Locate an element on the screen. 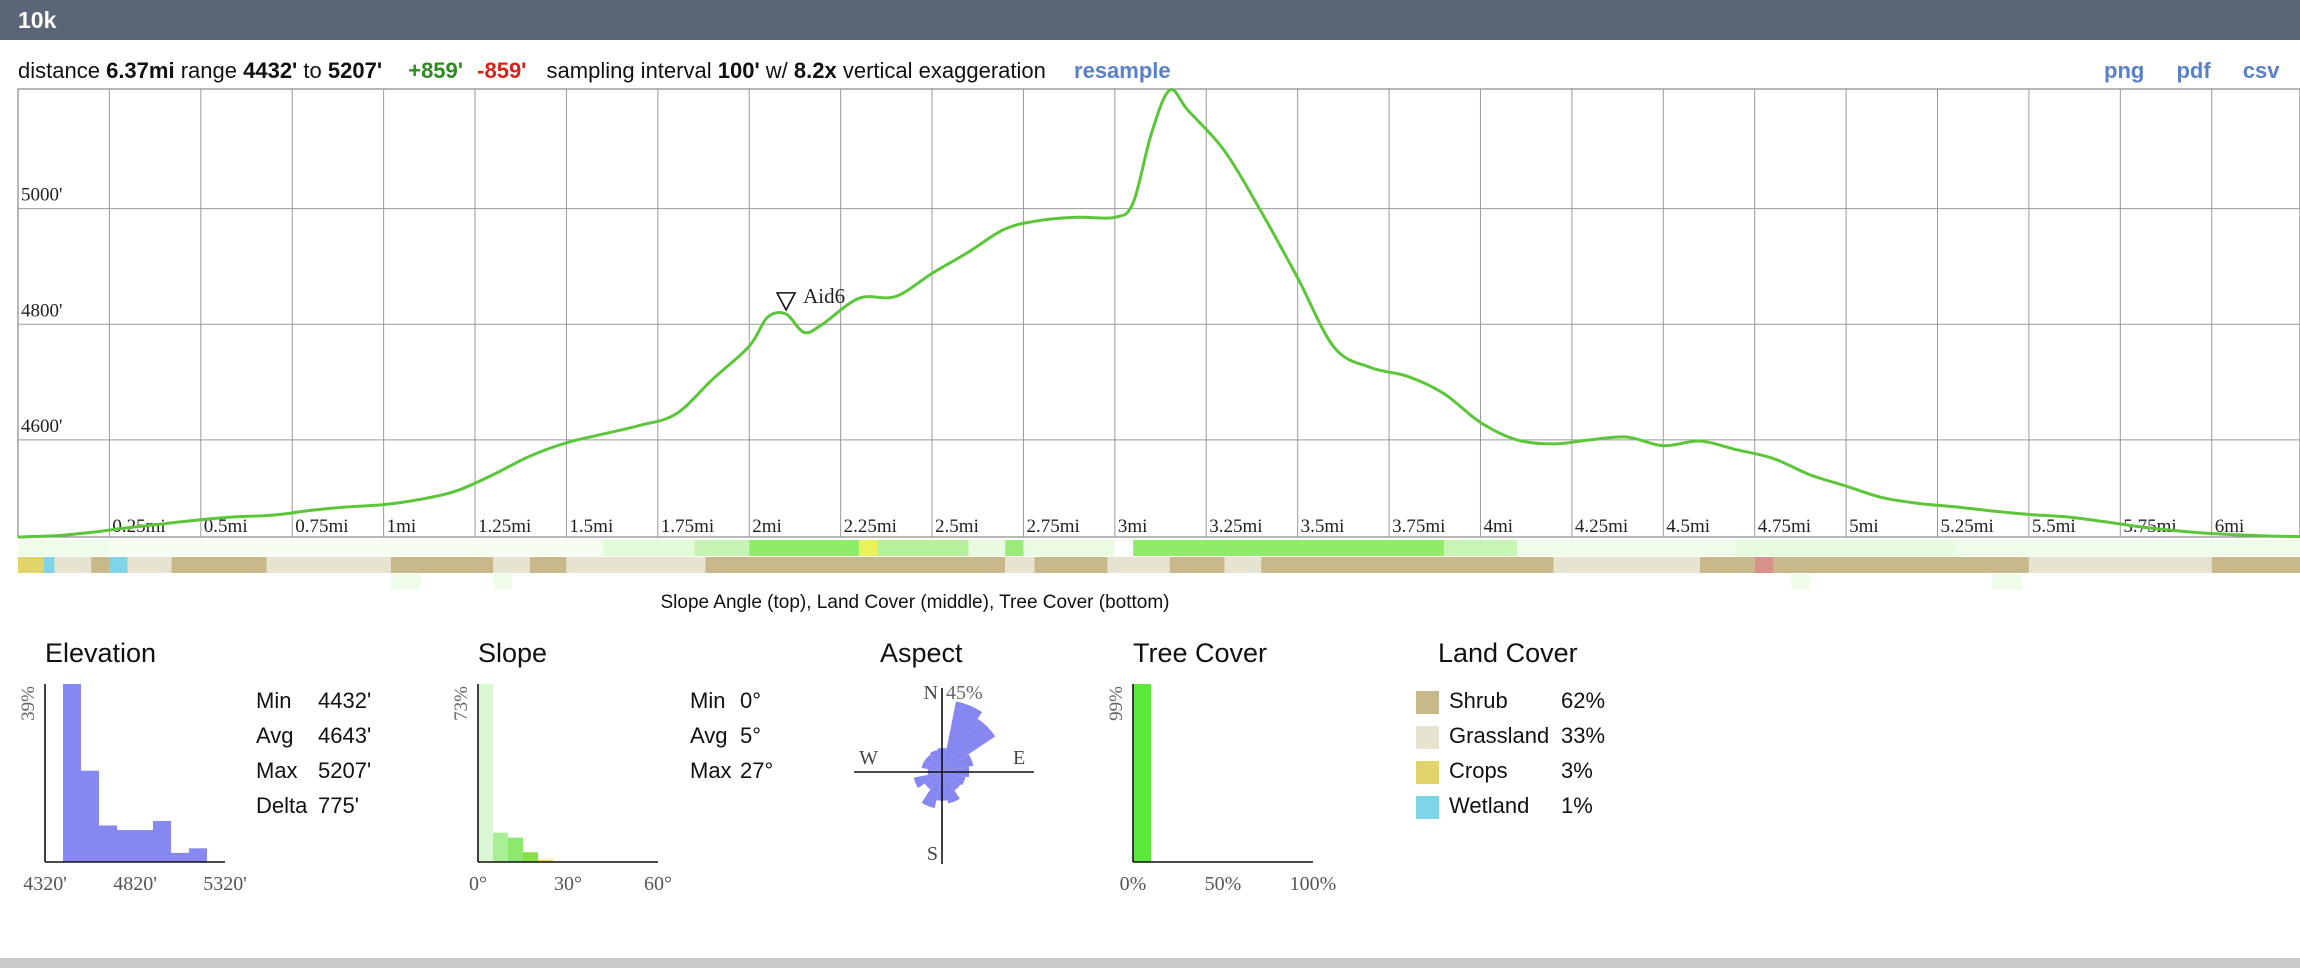 The width and height of the screenshot is (2300, 968). elevation-avg-label: Avg is located at coordinates (275, 735).